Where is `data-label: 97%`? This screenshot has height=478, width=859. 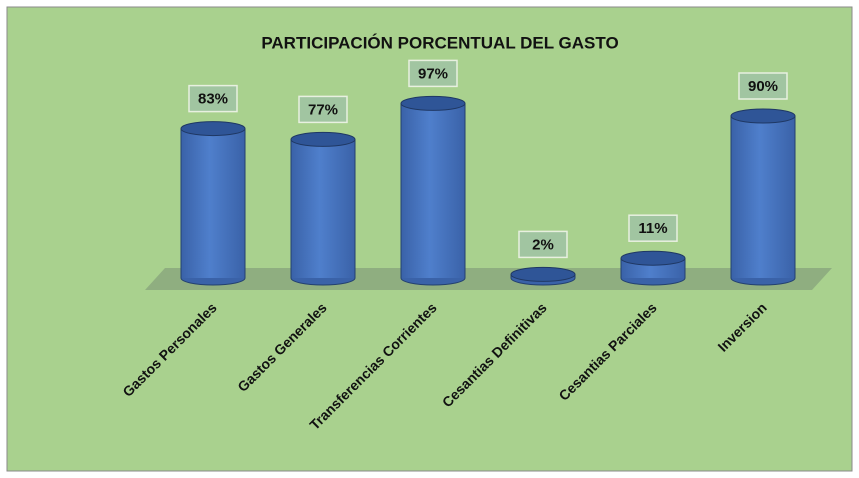 data-label: 97% is located at coordinates (433, 73).